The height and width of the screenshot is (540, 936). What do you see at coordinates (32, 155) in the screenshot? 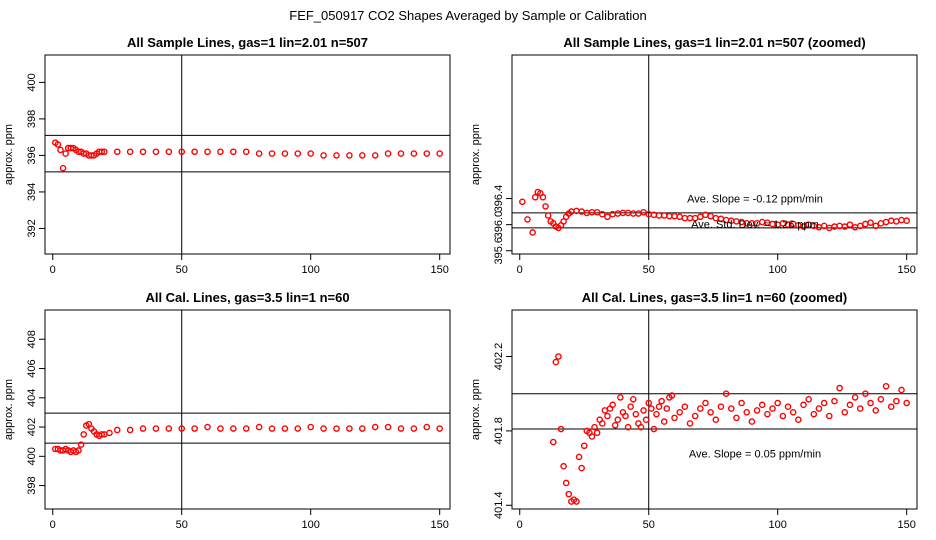
I see `y-tick-label: 396` at bounding box center [32, 155].